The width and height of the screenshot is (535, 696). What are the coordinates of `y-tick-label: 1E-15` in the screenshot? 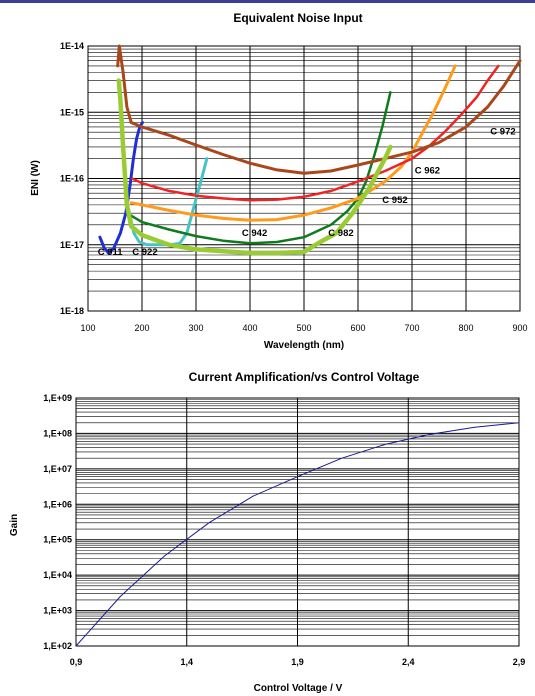 It's located at (72, 112).